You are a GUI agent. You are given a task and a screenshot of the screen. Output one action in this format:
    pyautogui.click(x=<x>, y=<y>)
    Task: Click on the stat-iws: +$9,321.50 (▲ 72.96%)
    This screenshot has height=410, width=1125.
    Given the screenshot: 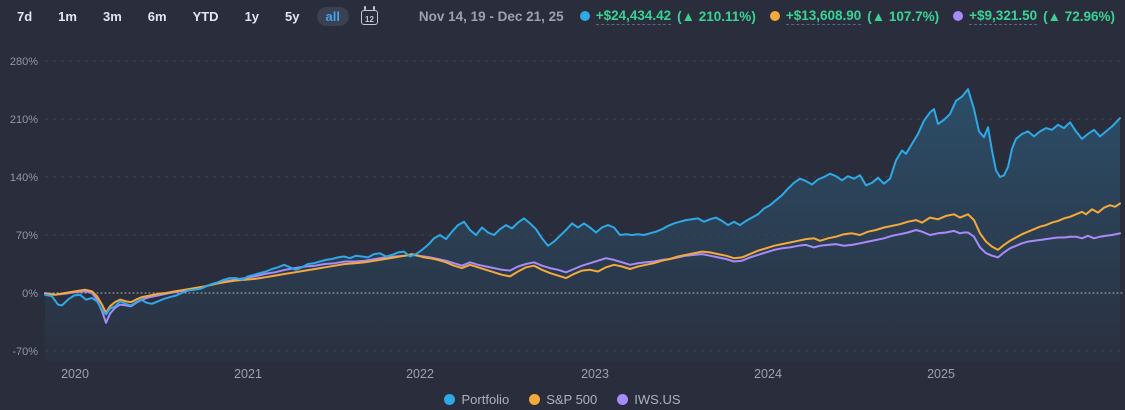 What is the action you would take?
    pyautogui.click(x=1034, y=16)
    